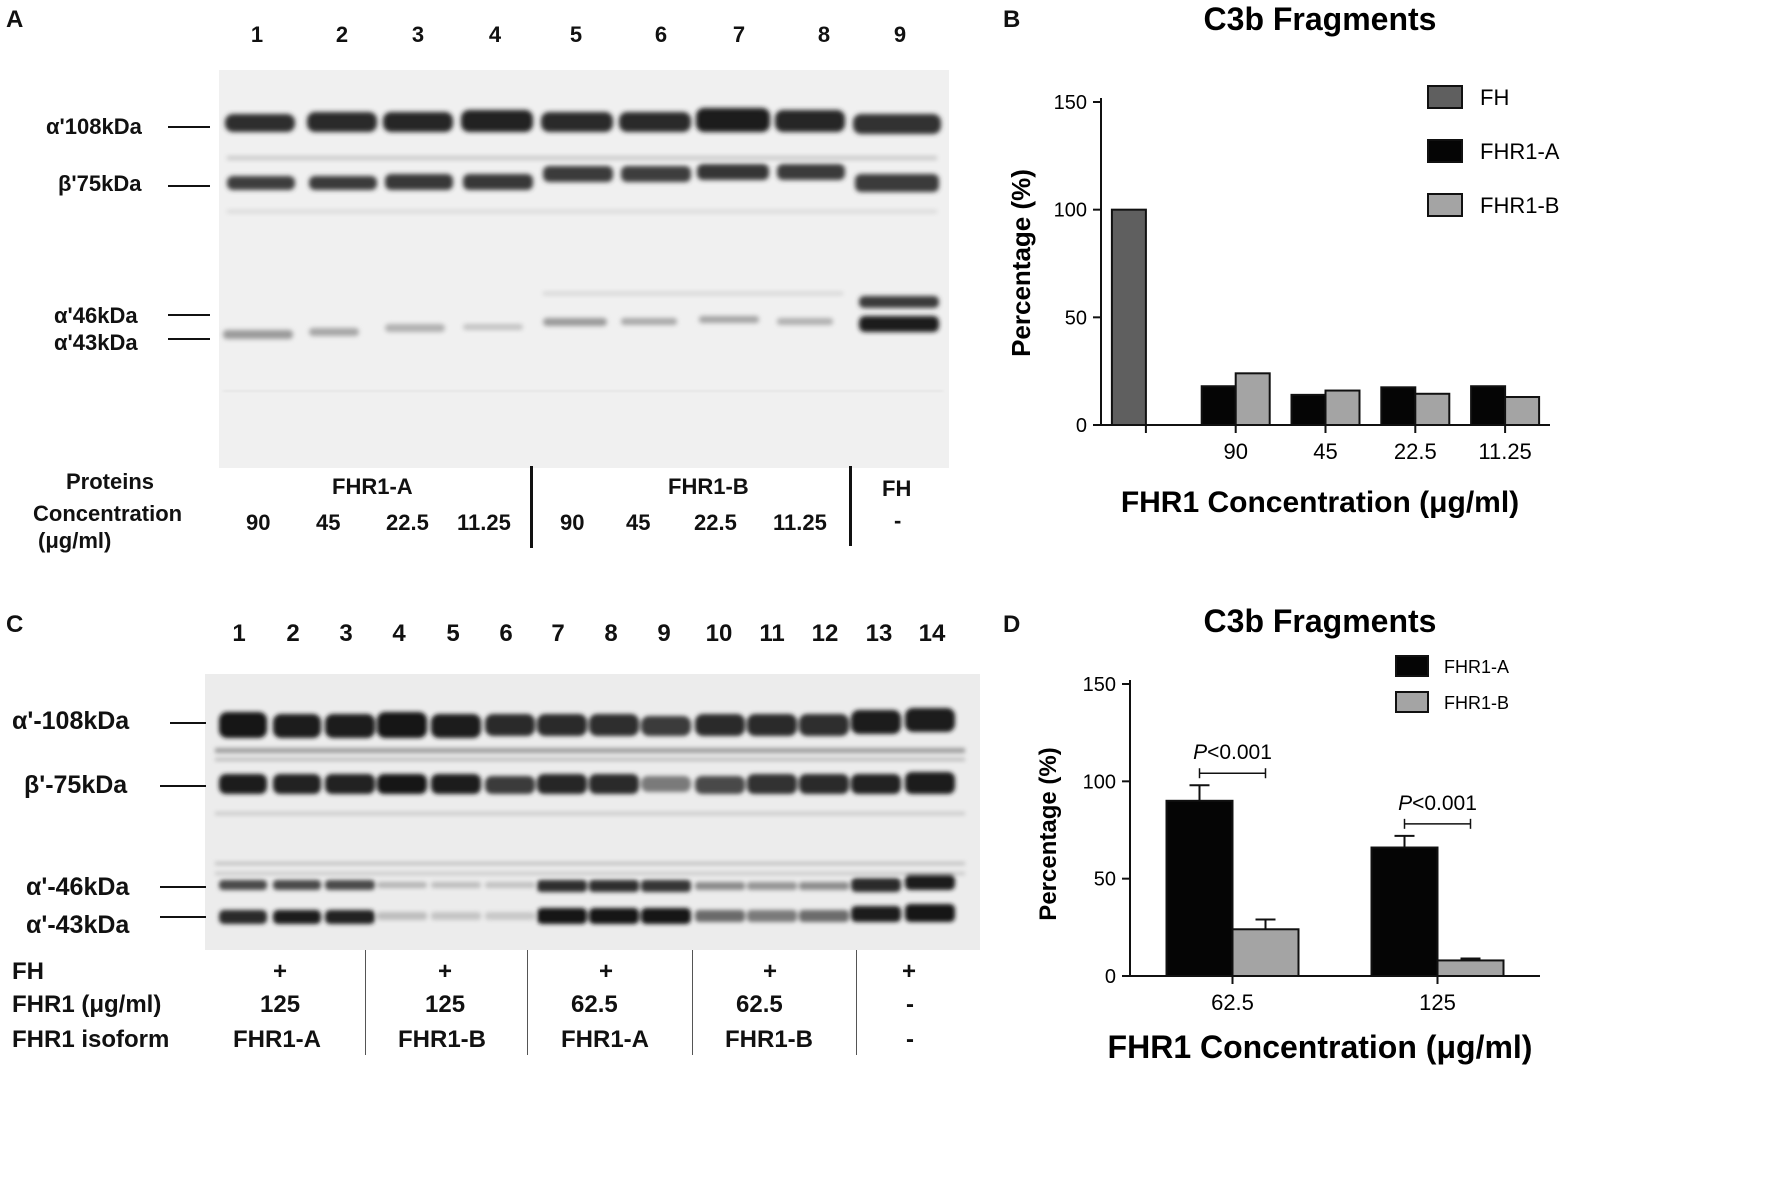  What do you see at coordinates (664, 633) in the screenshot?
I see `panel-c-lane-number: 9` at bounding box center [664, 633].